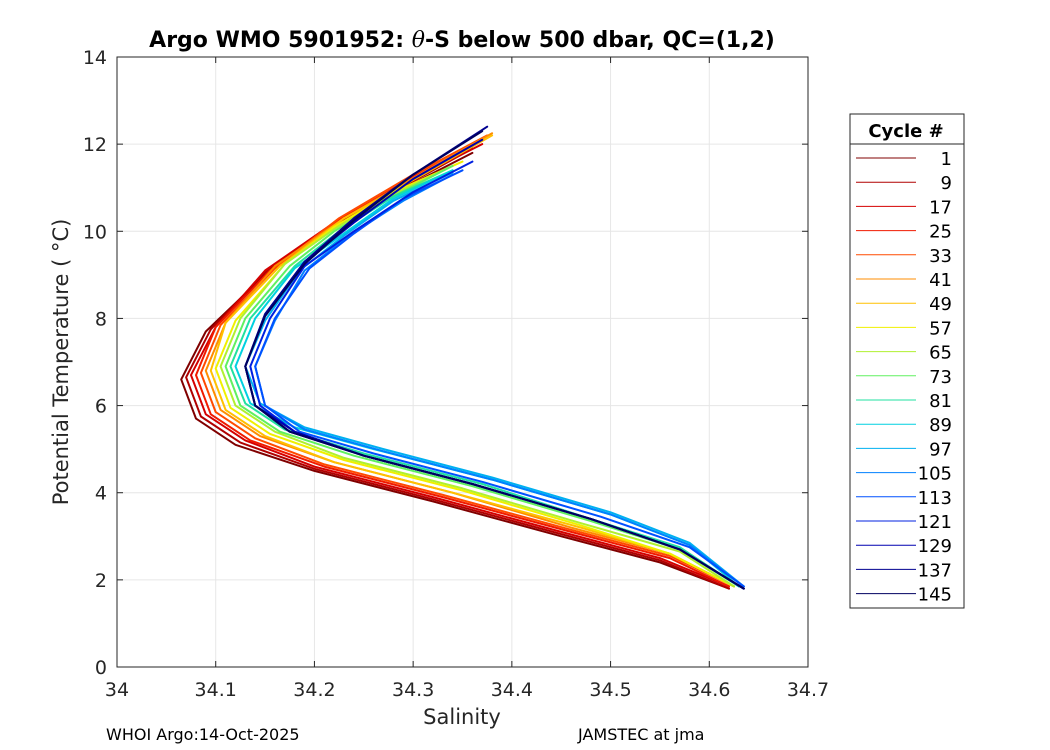 The height and width of the screenshot is (750, 1050). What do you see at coordinates (216, 690) in the screenshot?
I see `x-tick-label: 34.1` at bounding box center [216, 690].